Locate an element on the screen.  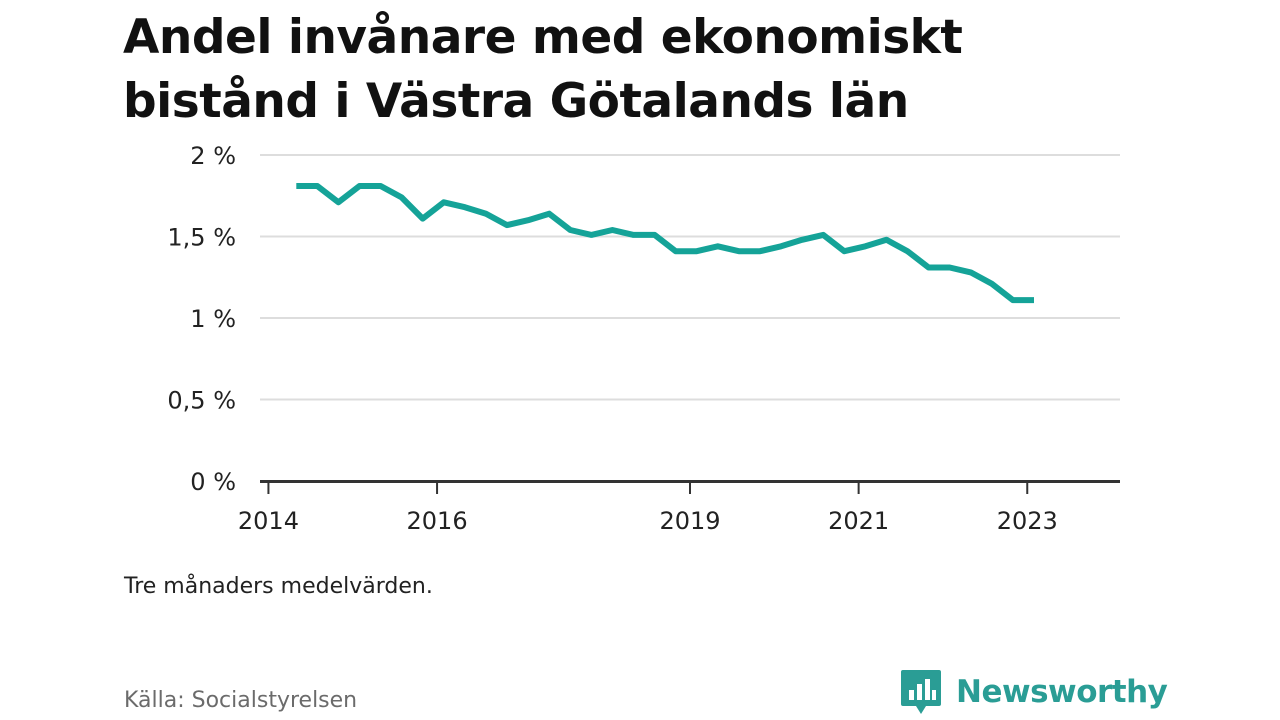
x-tick-label: 2019 is located at coordinates (689, 521).